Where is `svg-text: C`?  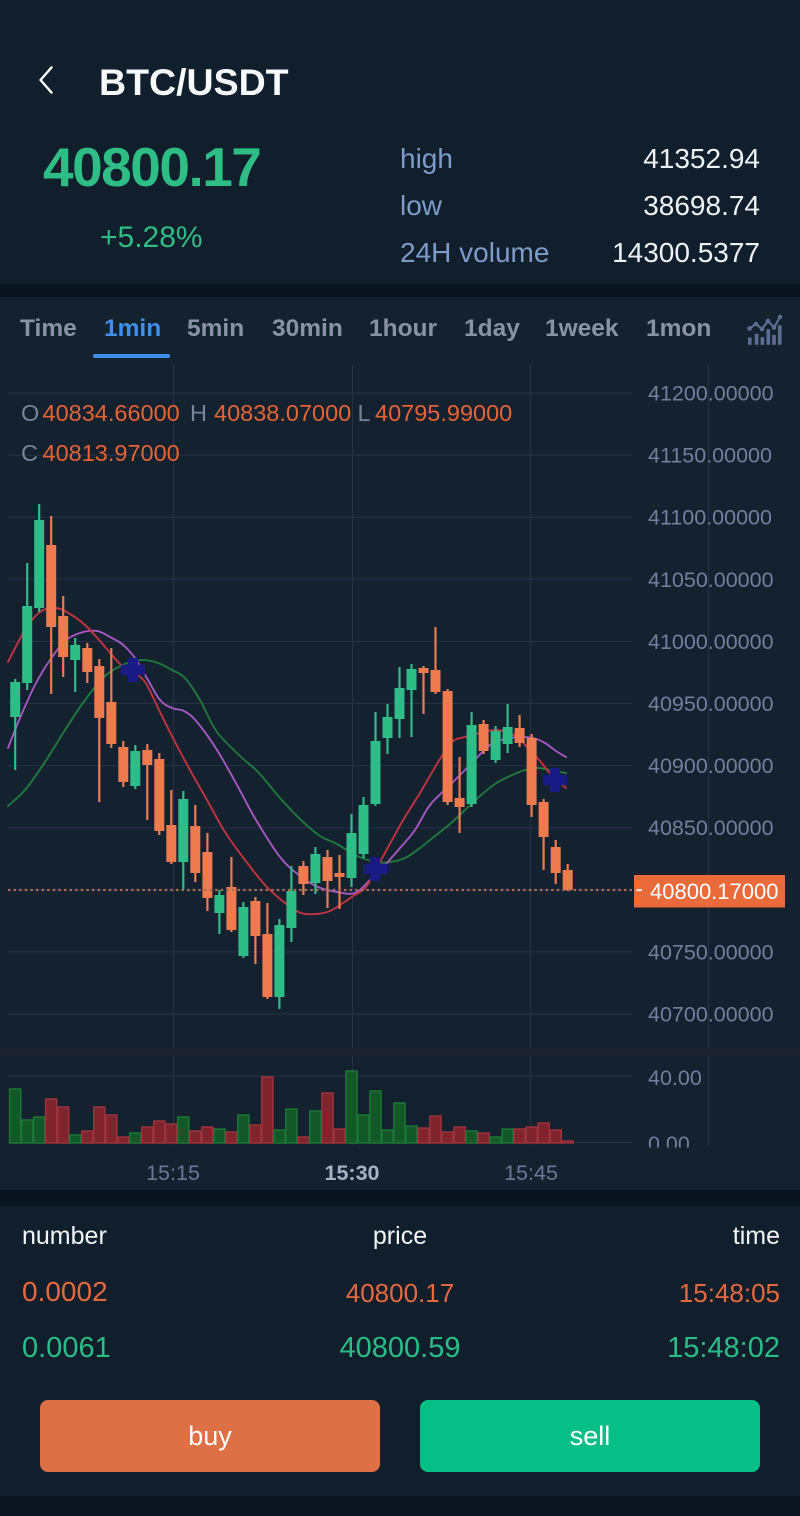 svg-text: C is located at coordinates (29, 453).